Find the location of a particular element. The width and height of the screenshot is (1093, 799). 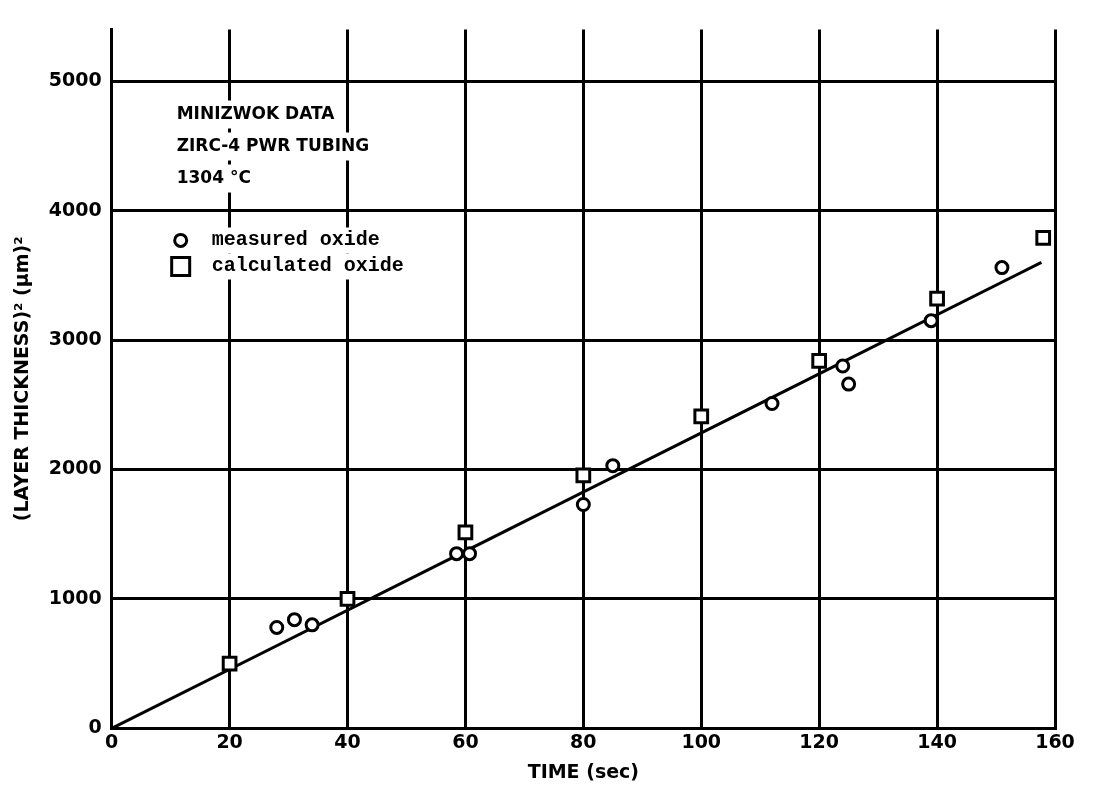

x-tick-label: 120 is located at coordinates (819, 740).